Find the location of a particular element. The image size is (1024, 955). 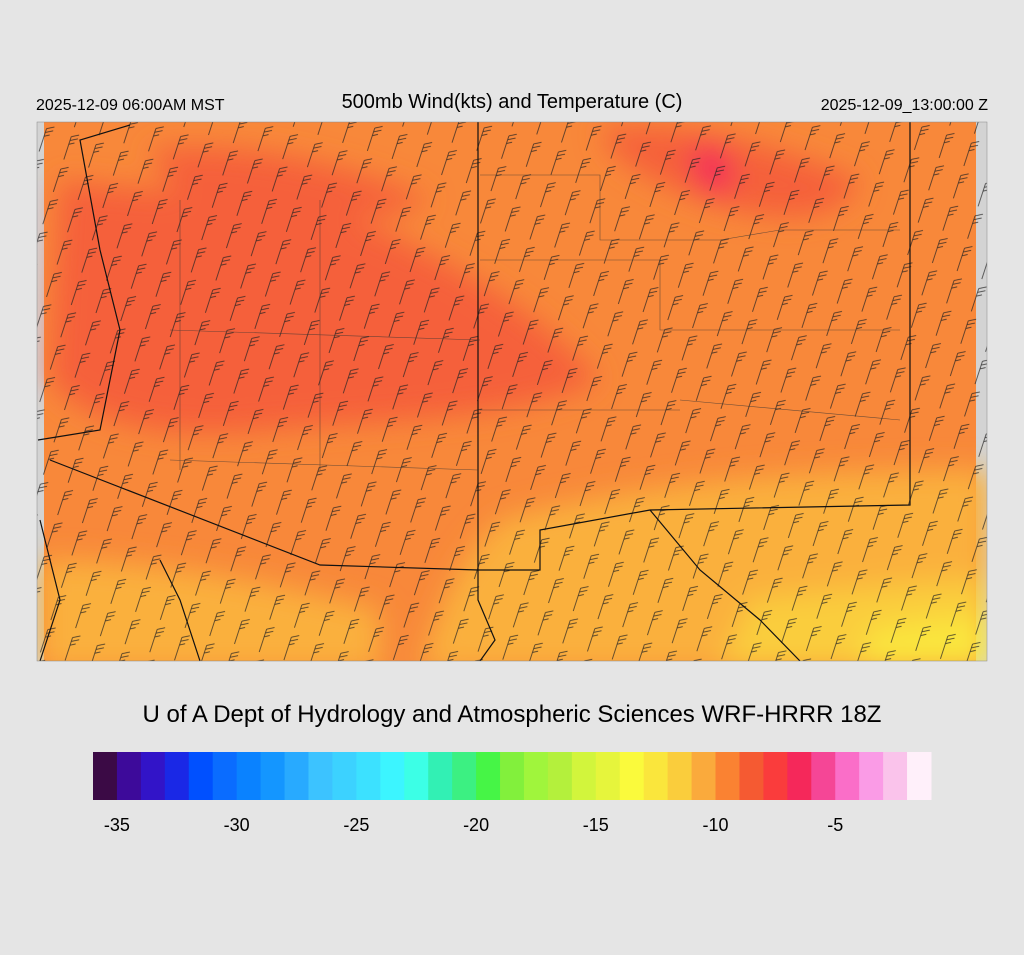

colorbar-tick-label: -35 is located at coordinates (117, 825).